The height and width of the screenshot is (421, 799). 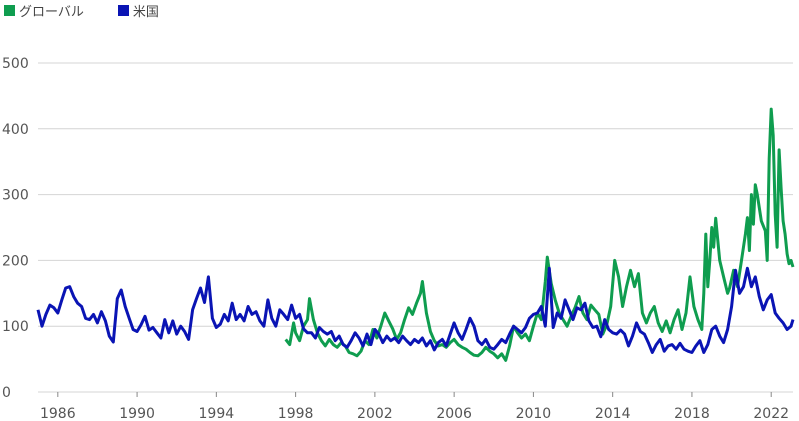 What do you see at coordinates (534, 413) in the screenshot?
I see `x-tick-label: 2010` at bounding box center [534, 413].